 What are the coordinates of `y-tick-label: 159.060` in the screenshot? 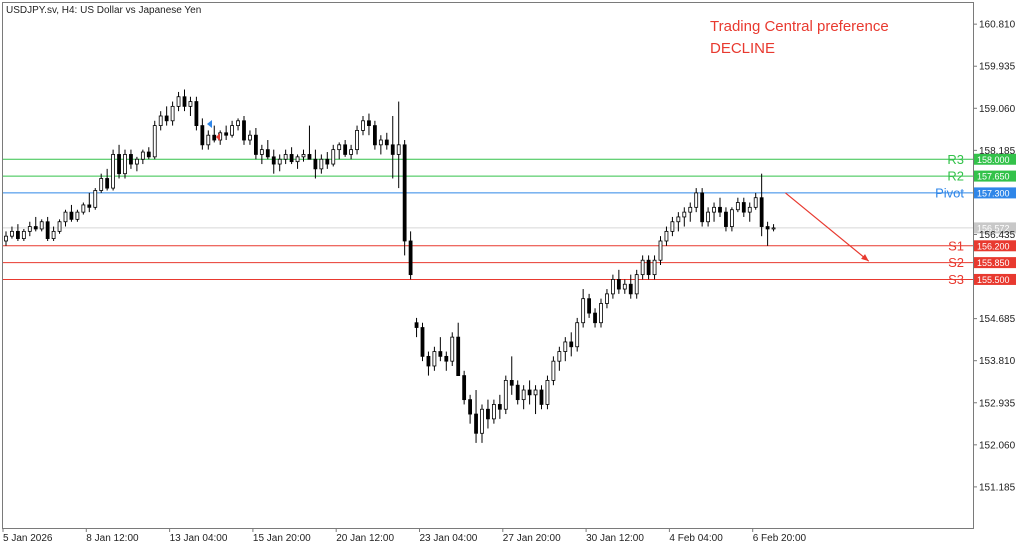 It's located at (997, 109).